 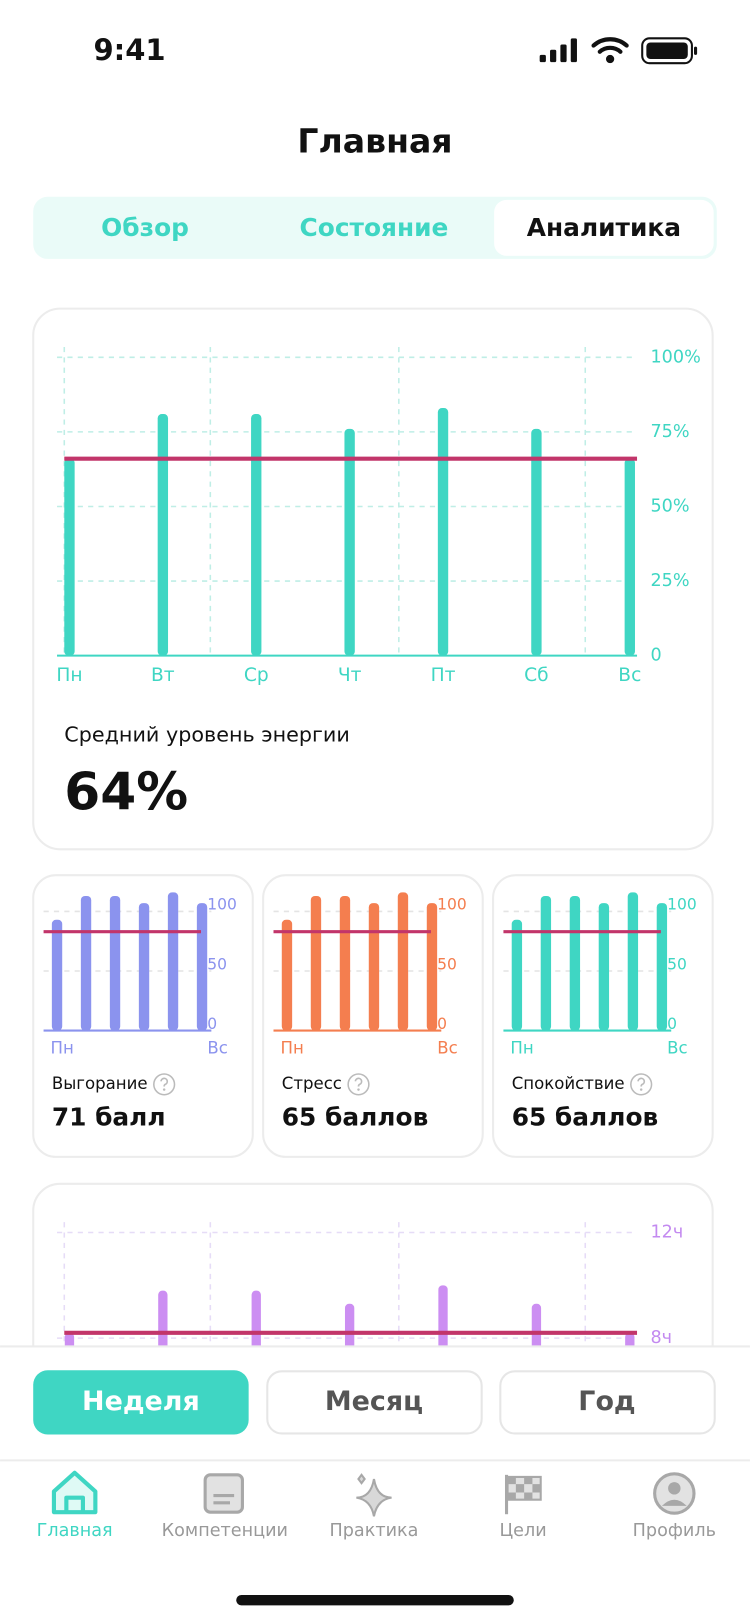 What do you see at coordinates (374, 140) in the screenshot?
I see `page-title: Главная` at bounding box center [374, 140].